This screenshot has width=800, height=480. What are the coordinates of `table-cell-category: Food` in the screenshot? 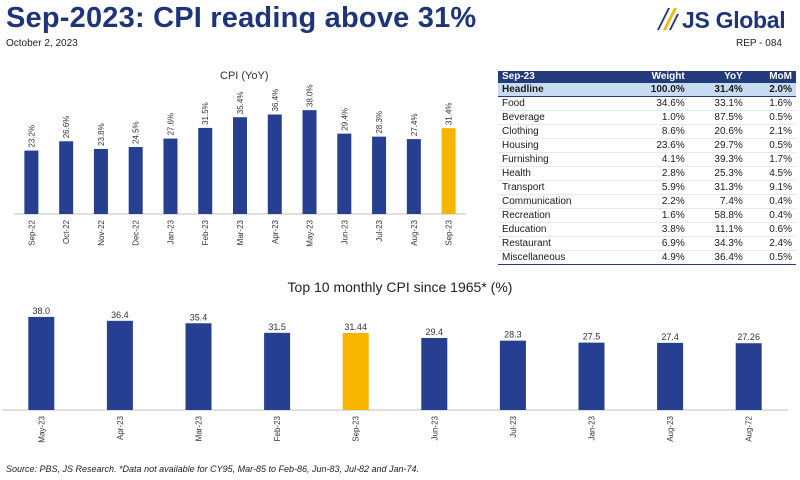 It's located at (560, 103).